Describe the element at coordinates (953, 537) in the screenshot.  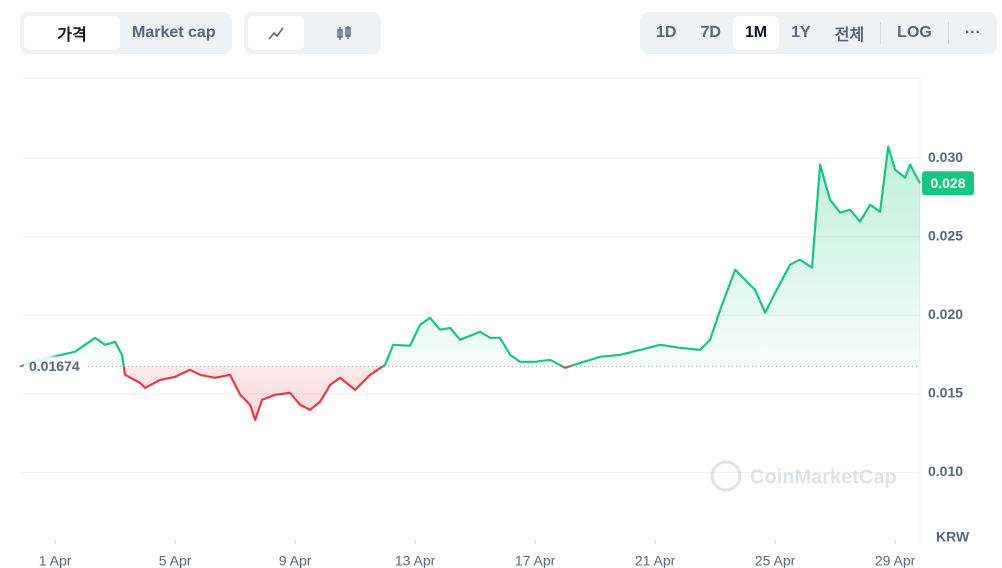
I see `currency-label: KRW` at that location.